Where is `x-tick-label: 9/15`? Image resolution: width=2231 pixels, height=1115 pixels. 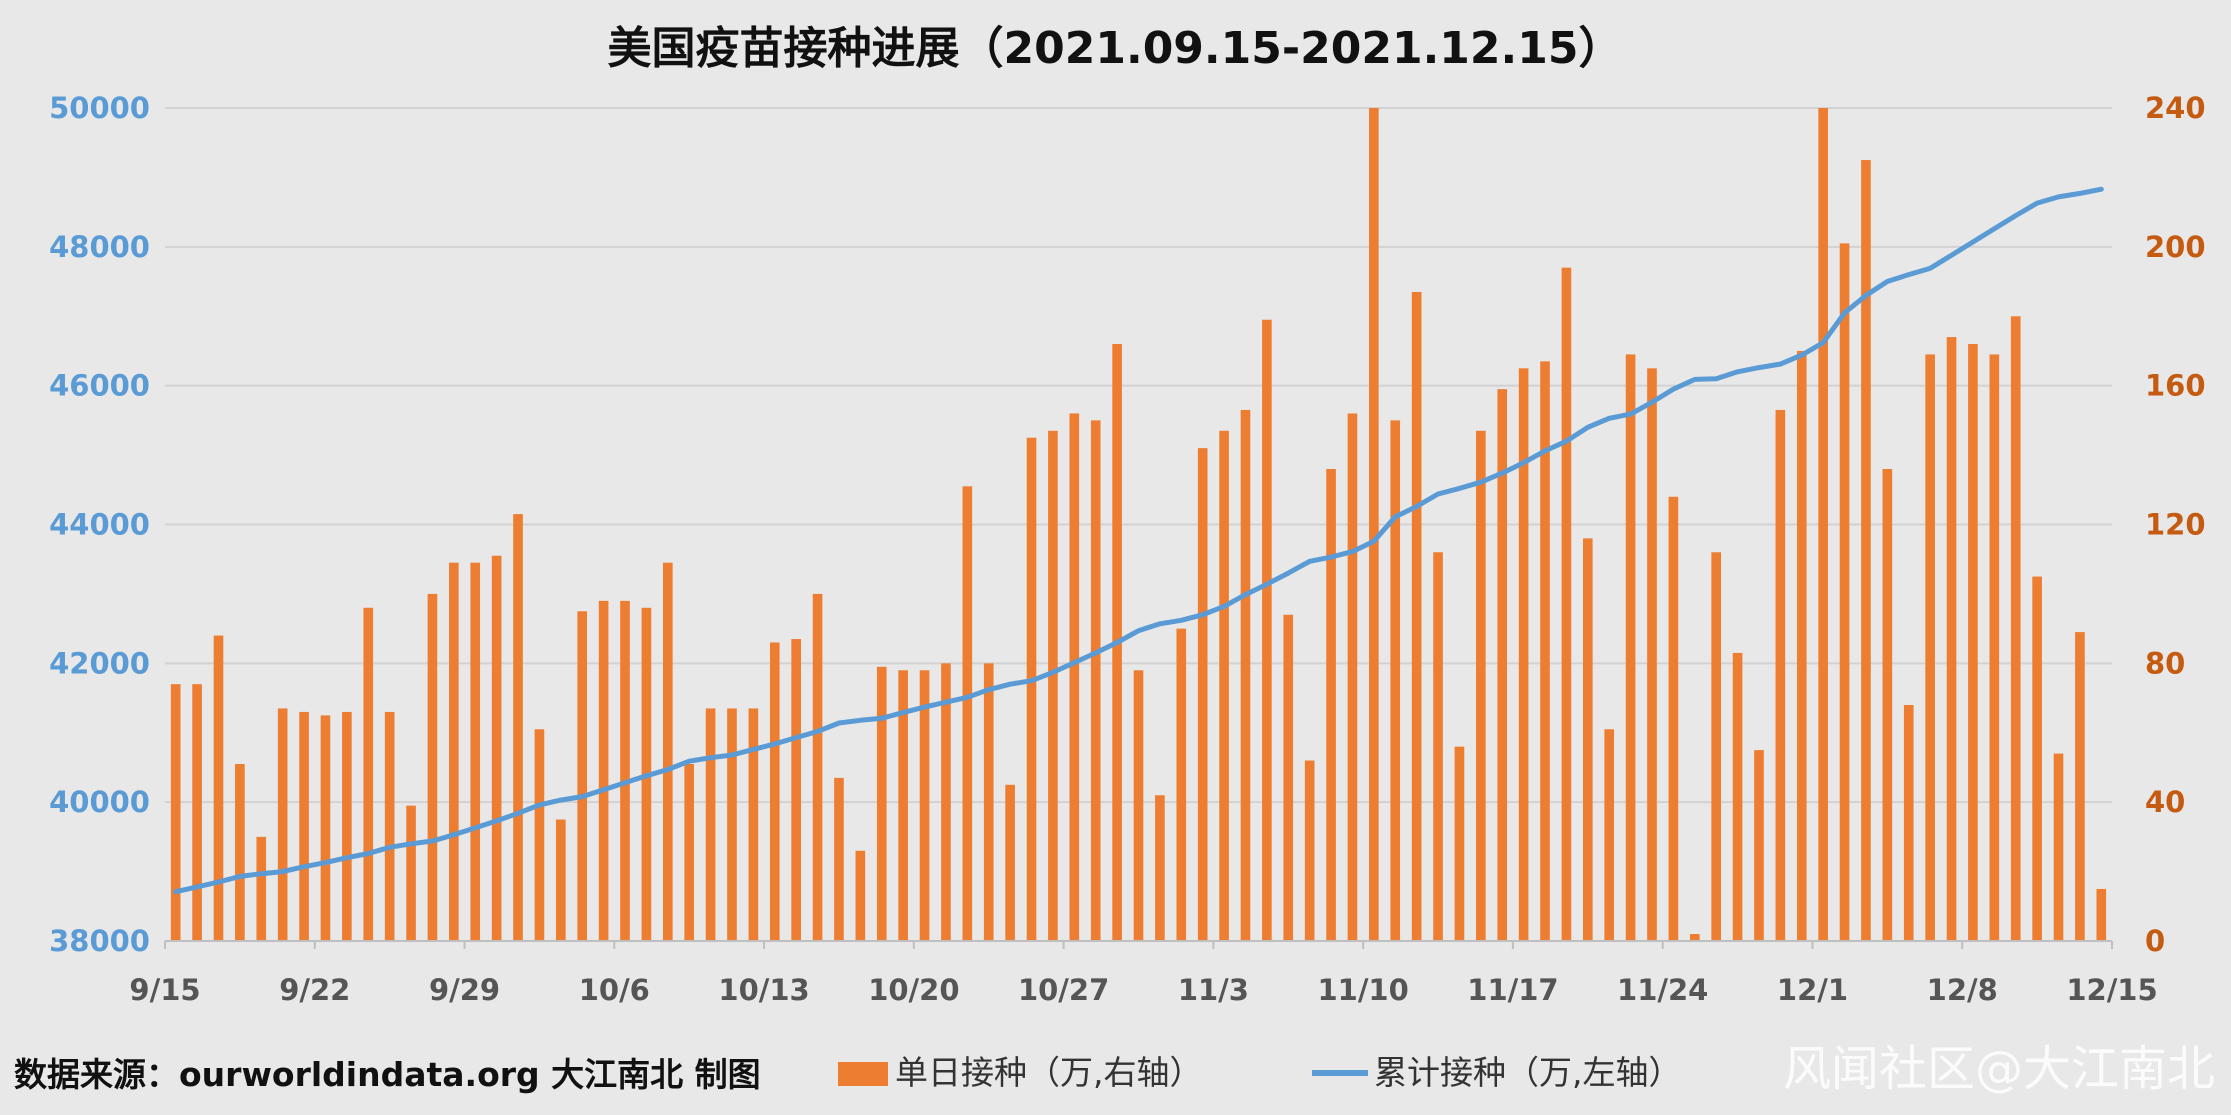 x-tick-label: 9/15 is located at coordinates (164, 990).